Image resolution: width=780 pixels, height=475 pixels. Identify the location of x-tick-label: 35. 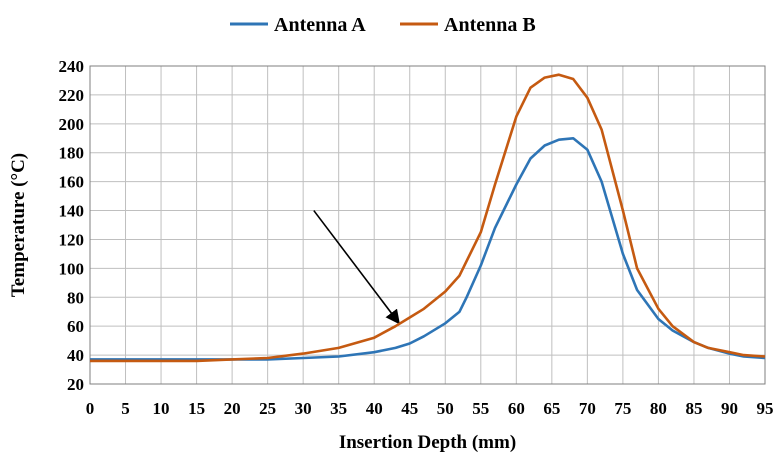
(338, 408).